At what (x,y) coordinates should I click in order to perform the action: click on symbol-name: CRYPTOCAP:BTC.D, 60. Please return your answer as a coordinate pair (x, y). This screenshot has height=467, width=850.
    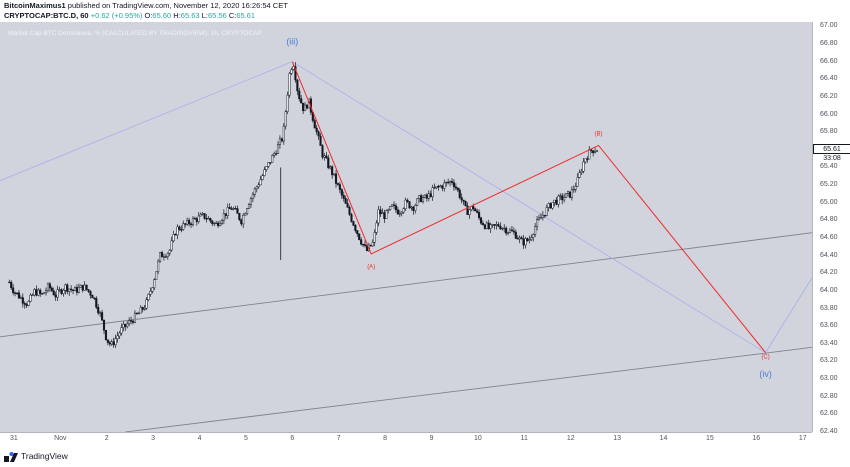
    Looking at the image, I should click on (46, 15).